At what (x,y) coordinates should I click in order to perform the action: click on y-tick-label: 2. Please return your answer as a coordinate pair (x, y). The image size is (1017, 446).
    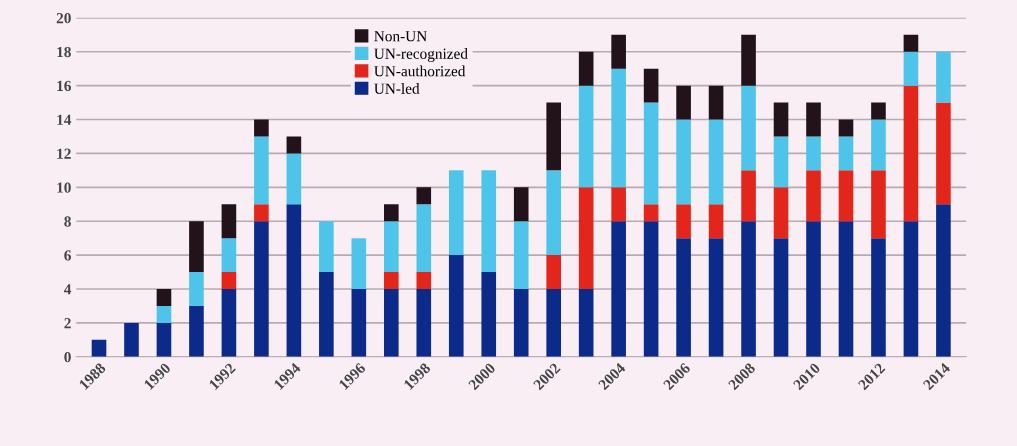
    Looking at the image, I should click on (67, 323).